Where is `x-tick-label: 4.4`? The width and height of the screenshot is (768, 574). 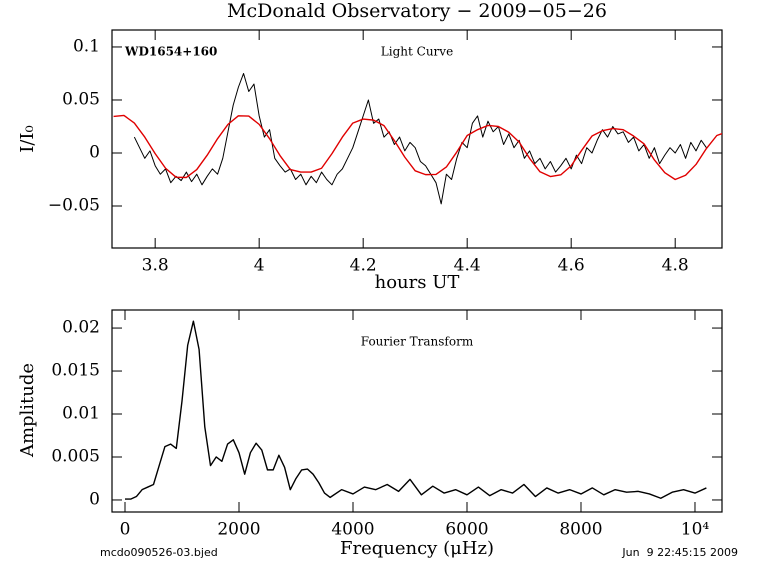 x-tick-label: 4.4 is located at coordinates (467, 266).